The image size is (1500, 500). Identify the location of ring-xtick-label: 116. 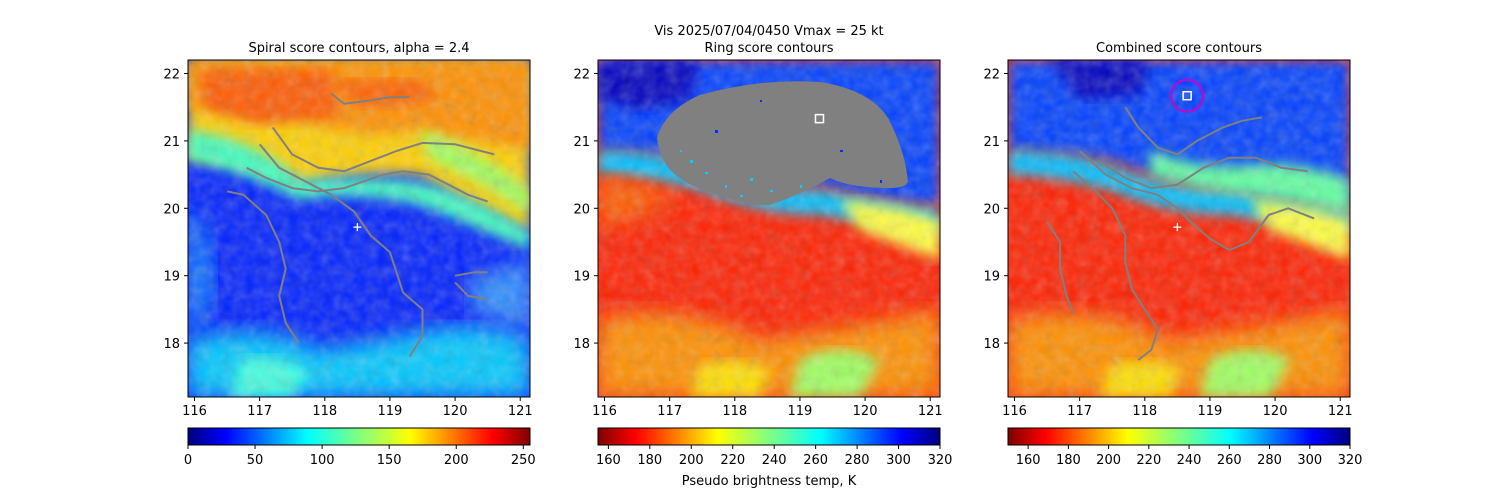
(604, 411).